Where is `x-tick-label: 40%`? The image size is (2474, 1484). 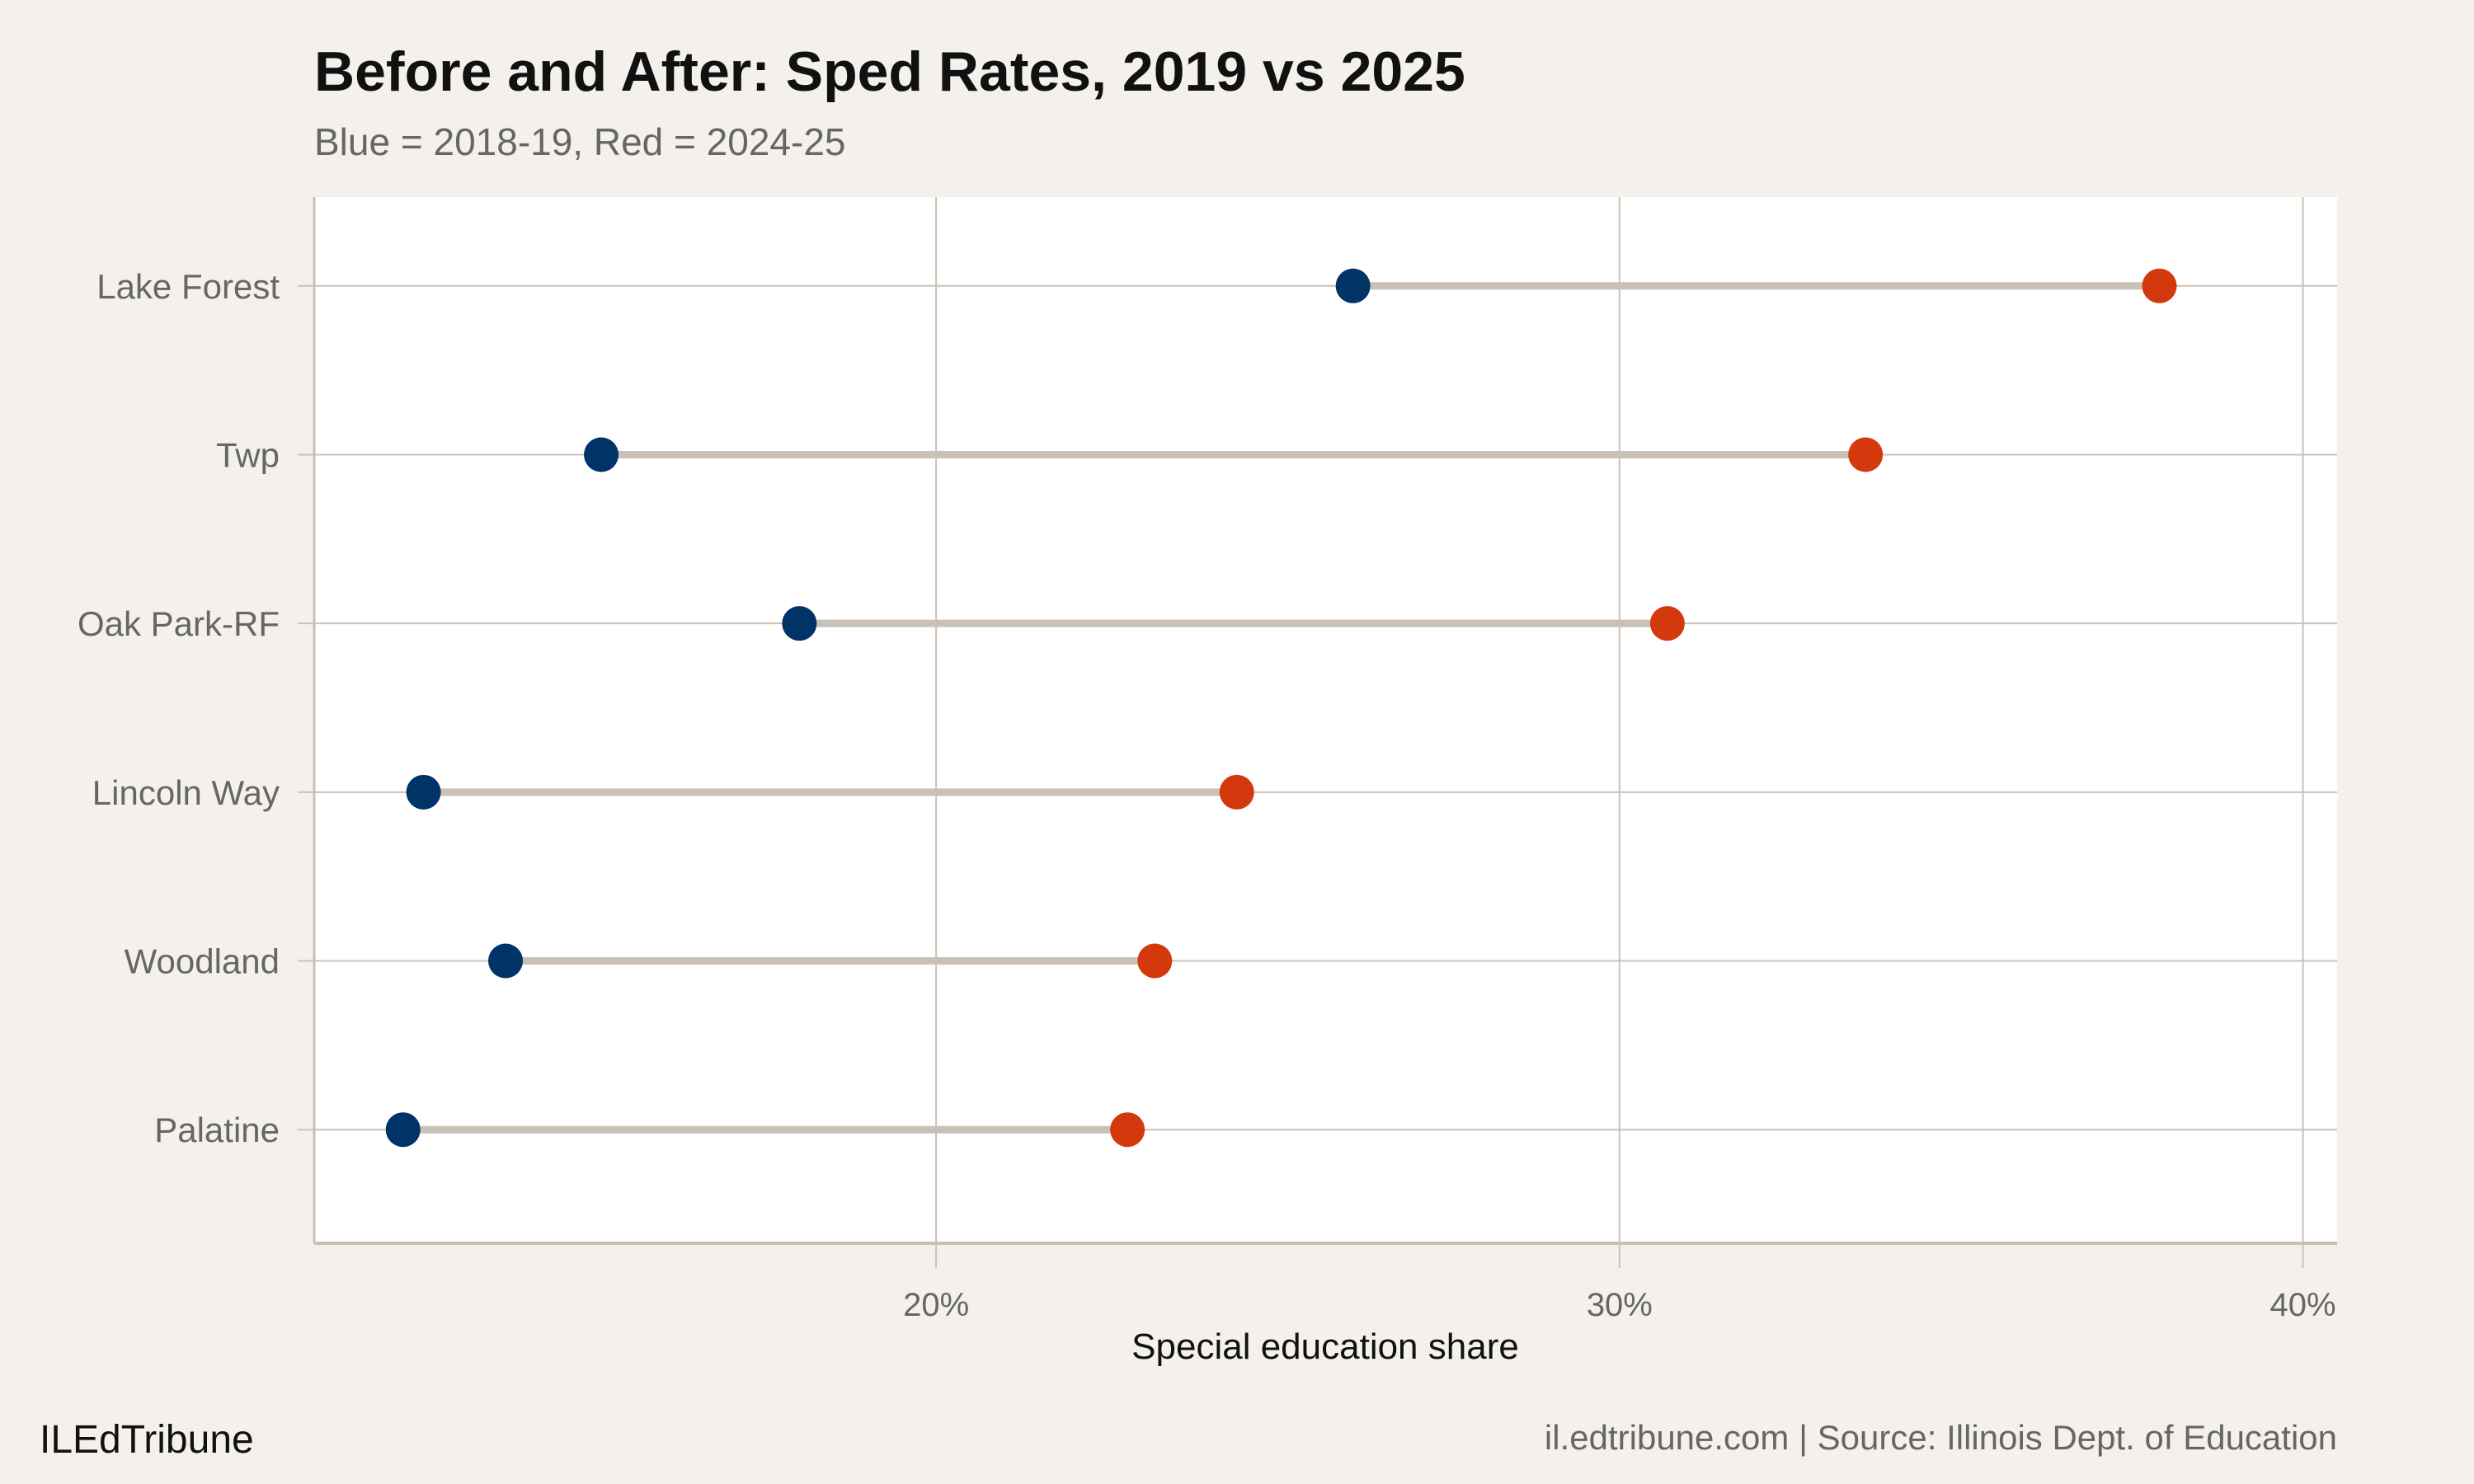 x-tick-label: 40% is located at coordinates (2303, 1305).